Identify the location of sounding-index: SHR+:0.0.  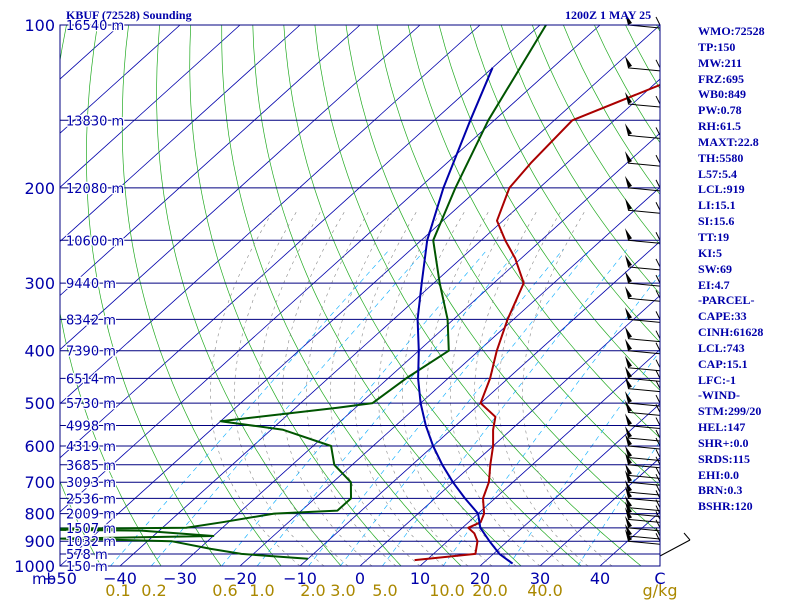
(723, 442).